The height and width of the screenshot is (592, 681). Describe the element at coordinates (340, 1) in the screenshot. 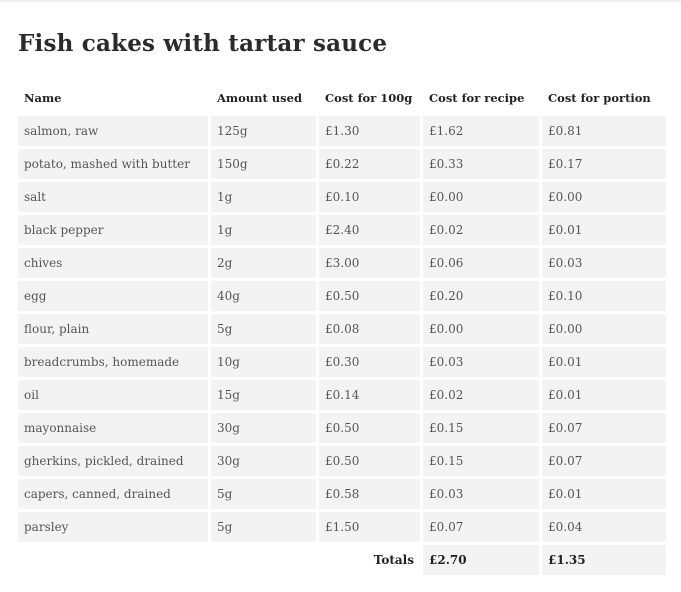

I see `top-border` at that location.